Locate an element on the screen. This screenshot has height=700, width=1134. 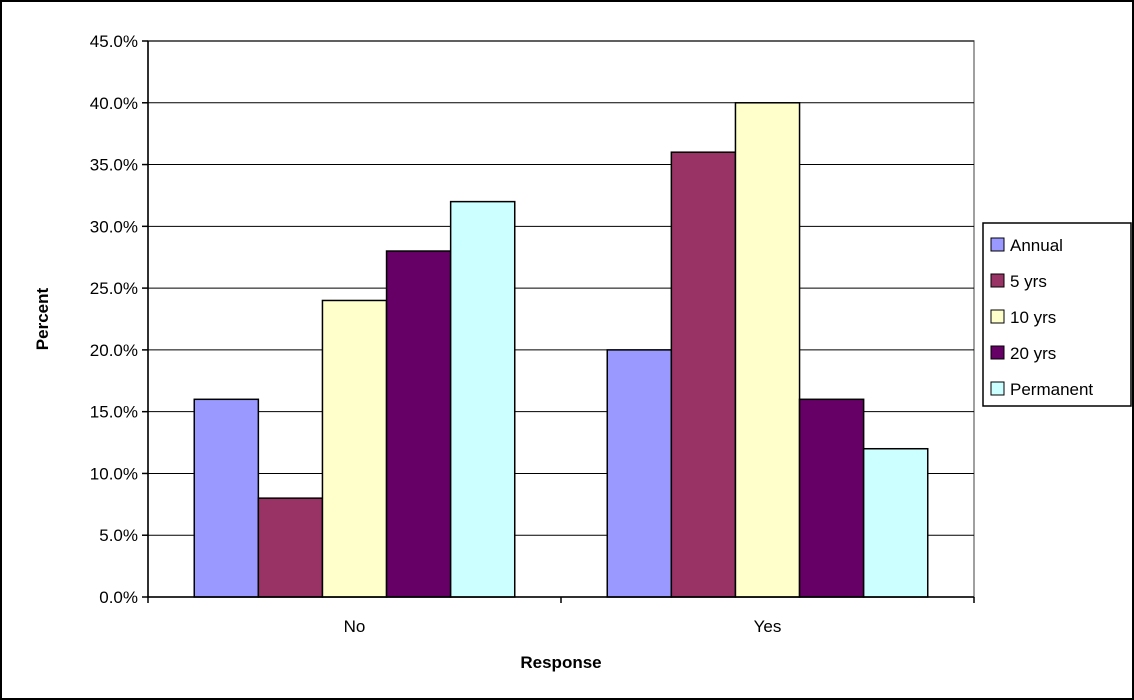
bar-10-yrs-yes is located at coordinates (767, 350).